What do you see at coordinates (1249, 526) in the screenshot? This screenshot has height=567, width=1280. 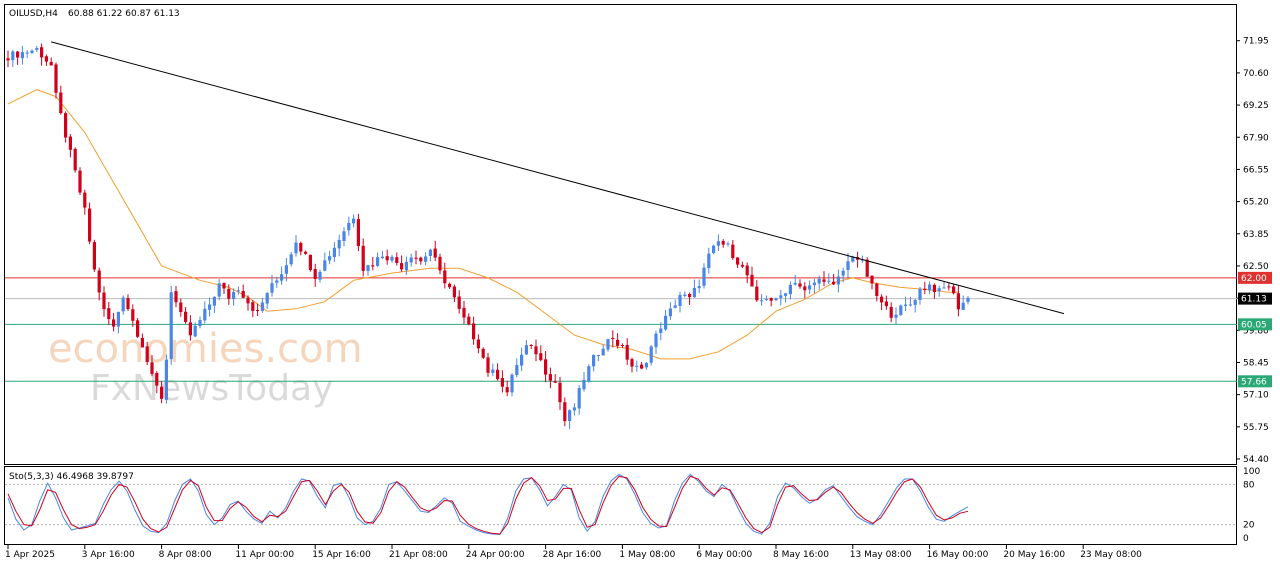 I see `stoch-tick-label: 20` at bounding box center [1249, 526].